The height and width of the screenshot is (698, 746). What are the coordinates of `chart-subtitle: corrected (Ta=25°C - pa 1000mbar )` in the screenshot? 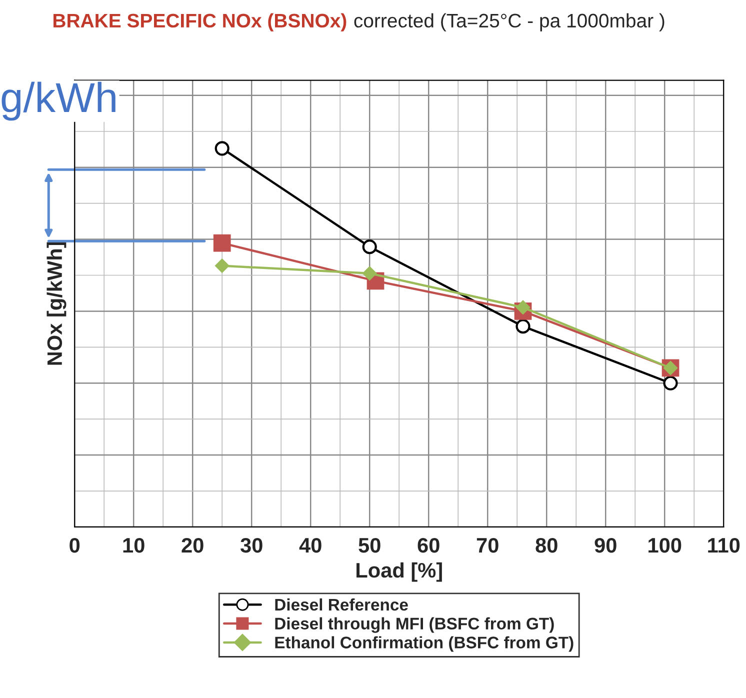 It's located at (509, 22).